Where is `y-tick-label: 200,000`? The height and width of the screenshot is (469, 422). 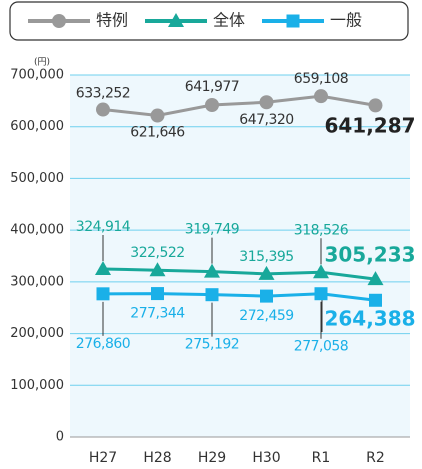
y-tick-label: 200,000 is located at coordinates (37, 333).